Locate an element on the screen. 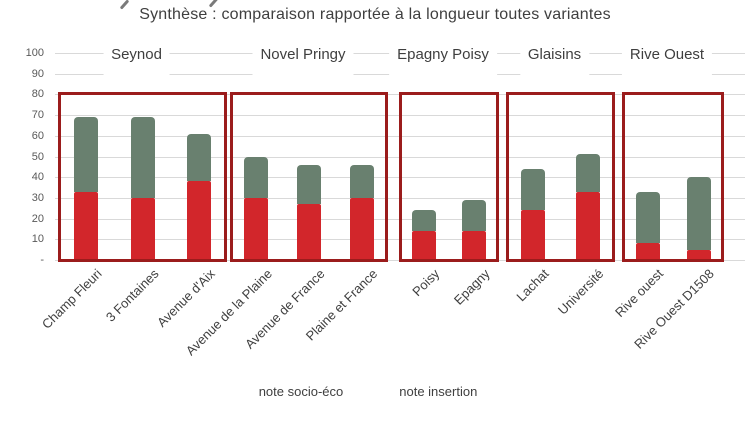 The image size is (750, 429). legend-swatch-socio-eco-icon is located at coordinates (247, 391).